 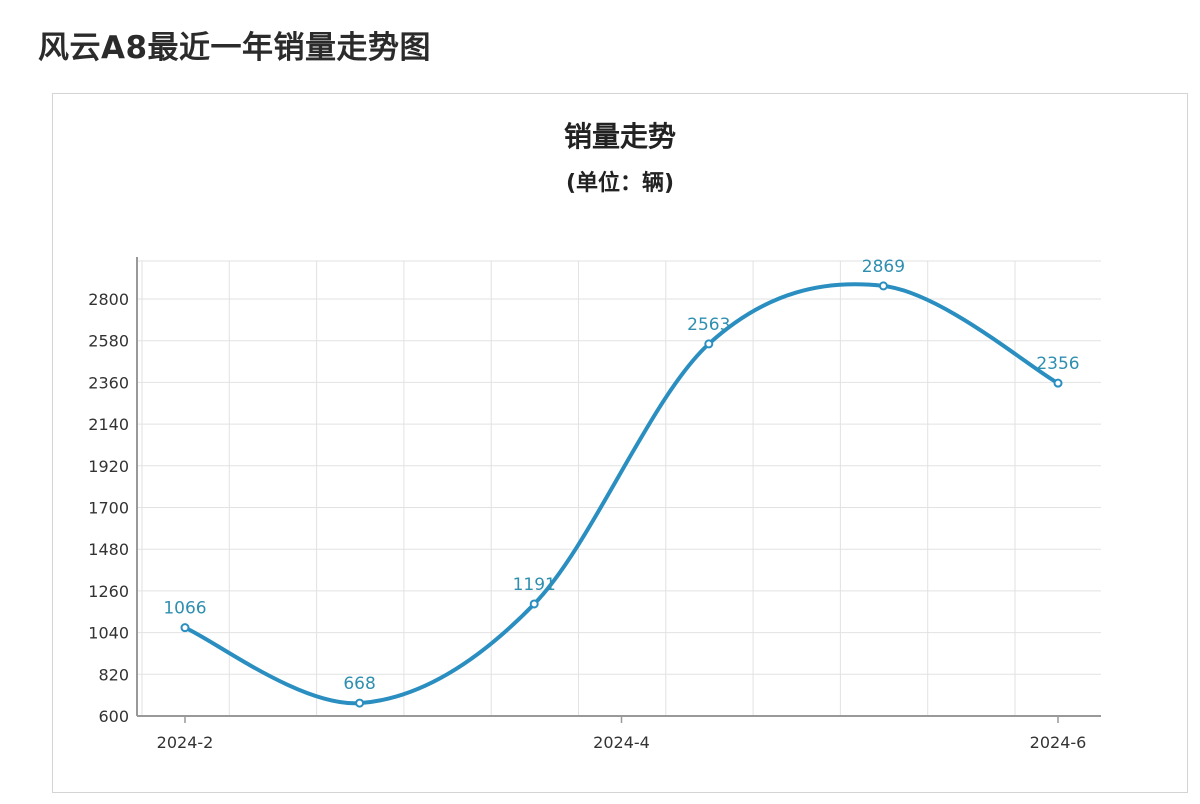 What do you see at coordinates (883, 267) in the screenshot?
I see `data-label: 2869` at bounding box center [883, 267].